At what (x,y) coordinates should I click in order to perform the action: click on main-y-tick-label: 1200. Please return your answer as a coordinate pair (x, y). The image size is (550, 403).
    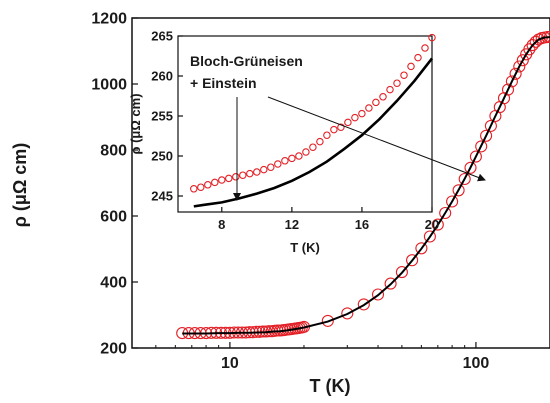
    Looking at the image, I should click on (109, 19).